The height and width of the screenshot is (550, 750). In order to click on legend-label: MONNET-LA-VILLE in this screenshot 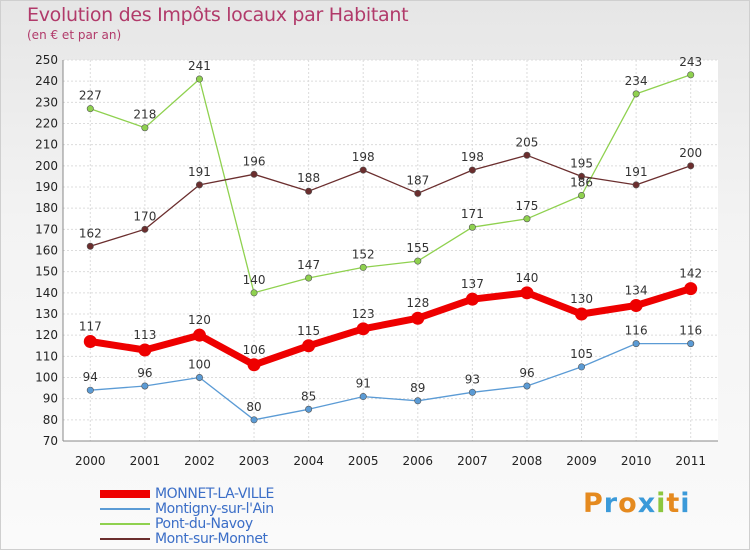, I will do `click(214, 494)`.